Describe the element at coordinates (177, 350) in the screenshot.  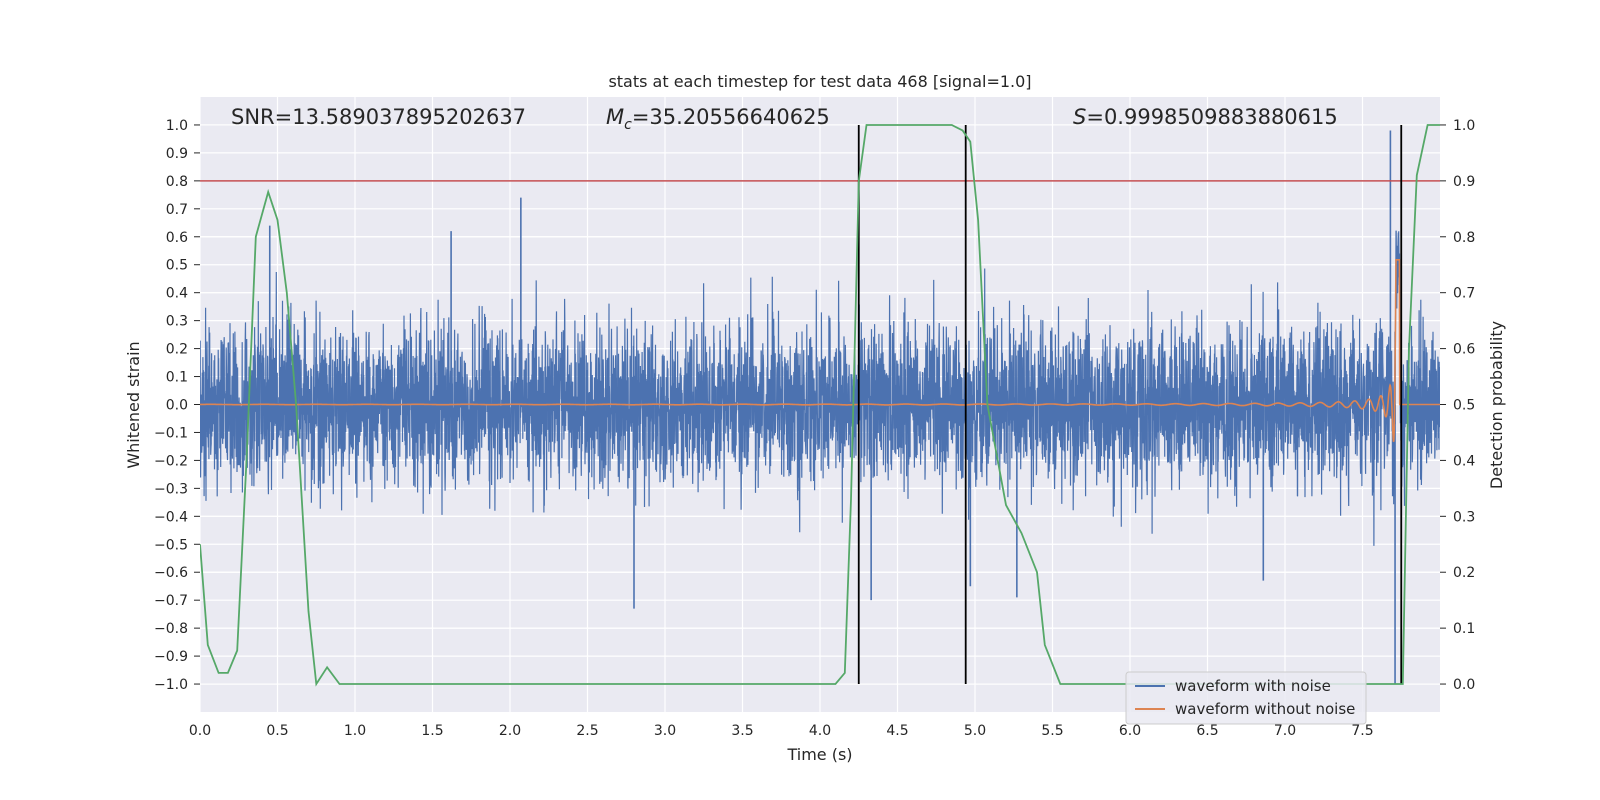
I see `y-tick-label: 0.2` at that location.